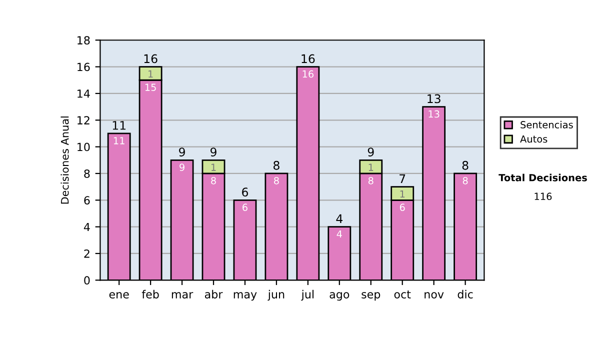 The width and height of the screenshot is (600, 340). Describe the element at coordinates (87, 253) in the screenshot. I see `y-tick-label: 2` at that location.